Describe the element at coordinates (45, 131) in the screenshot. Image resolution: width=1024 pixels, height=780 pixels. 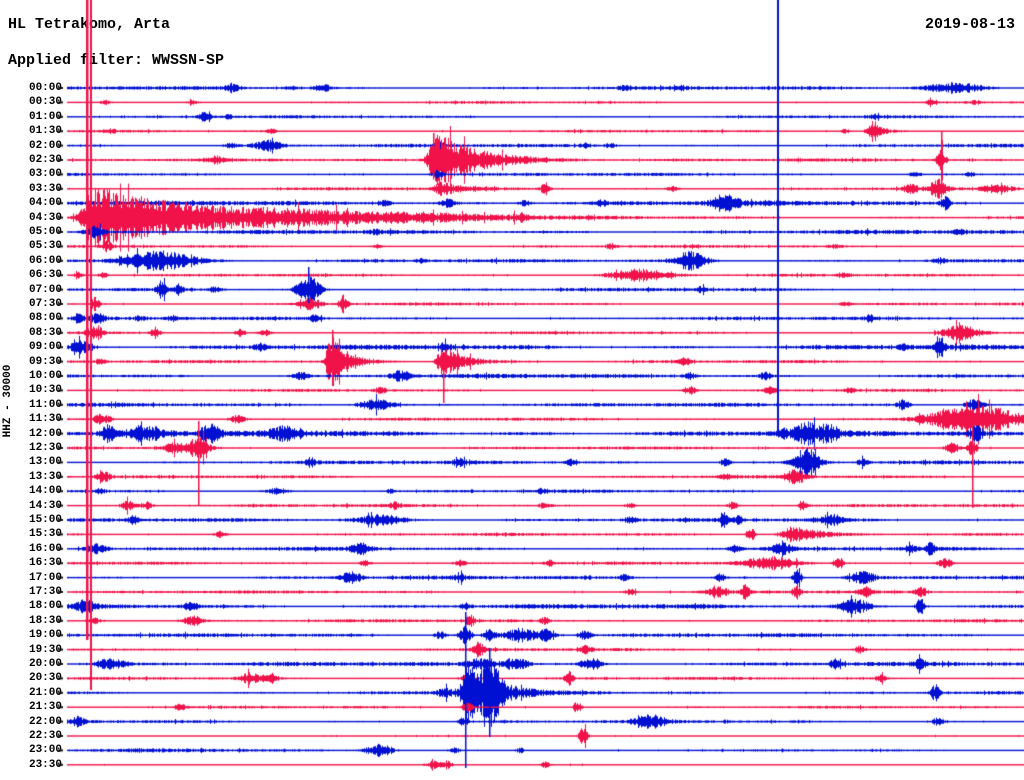
I see `time-label-0130: 01:30` at that location.